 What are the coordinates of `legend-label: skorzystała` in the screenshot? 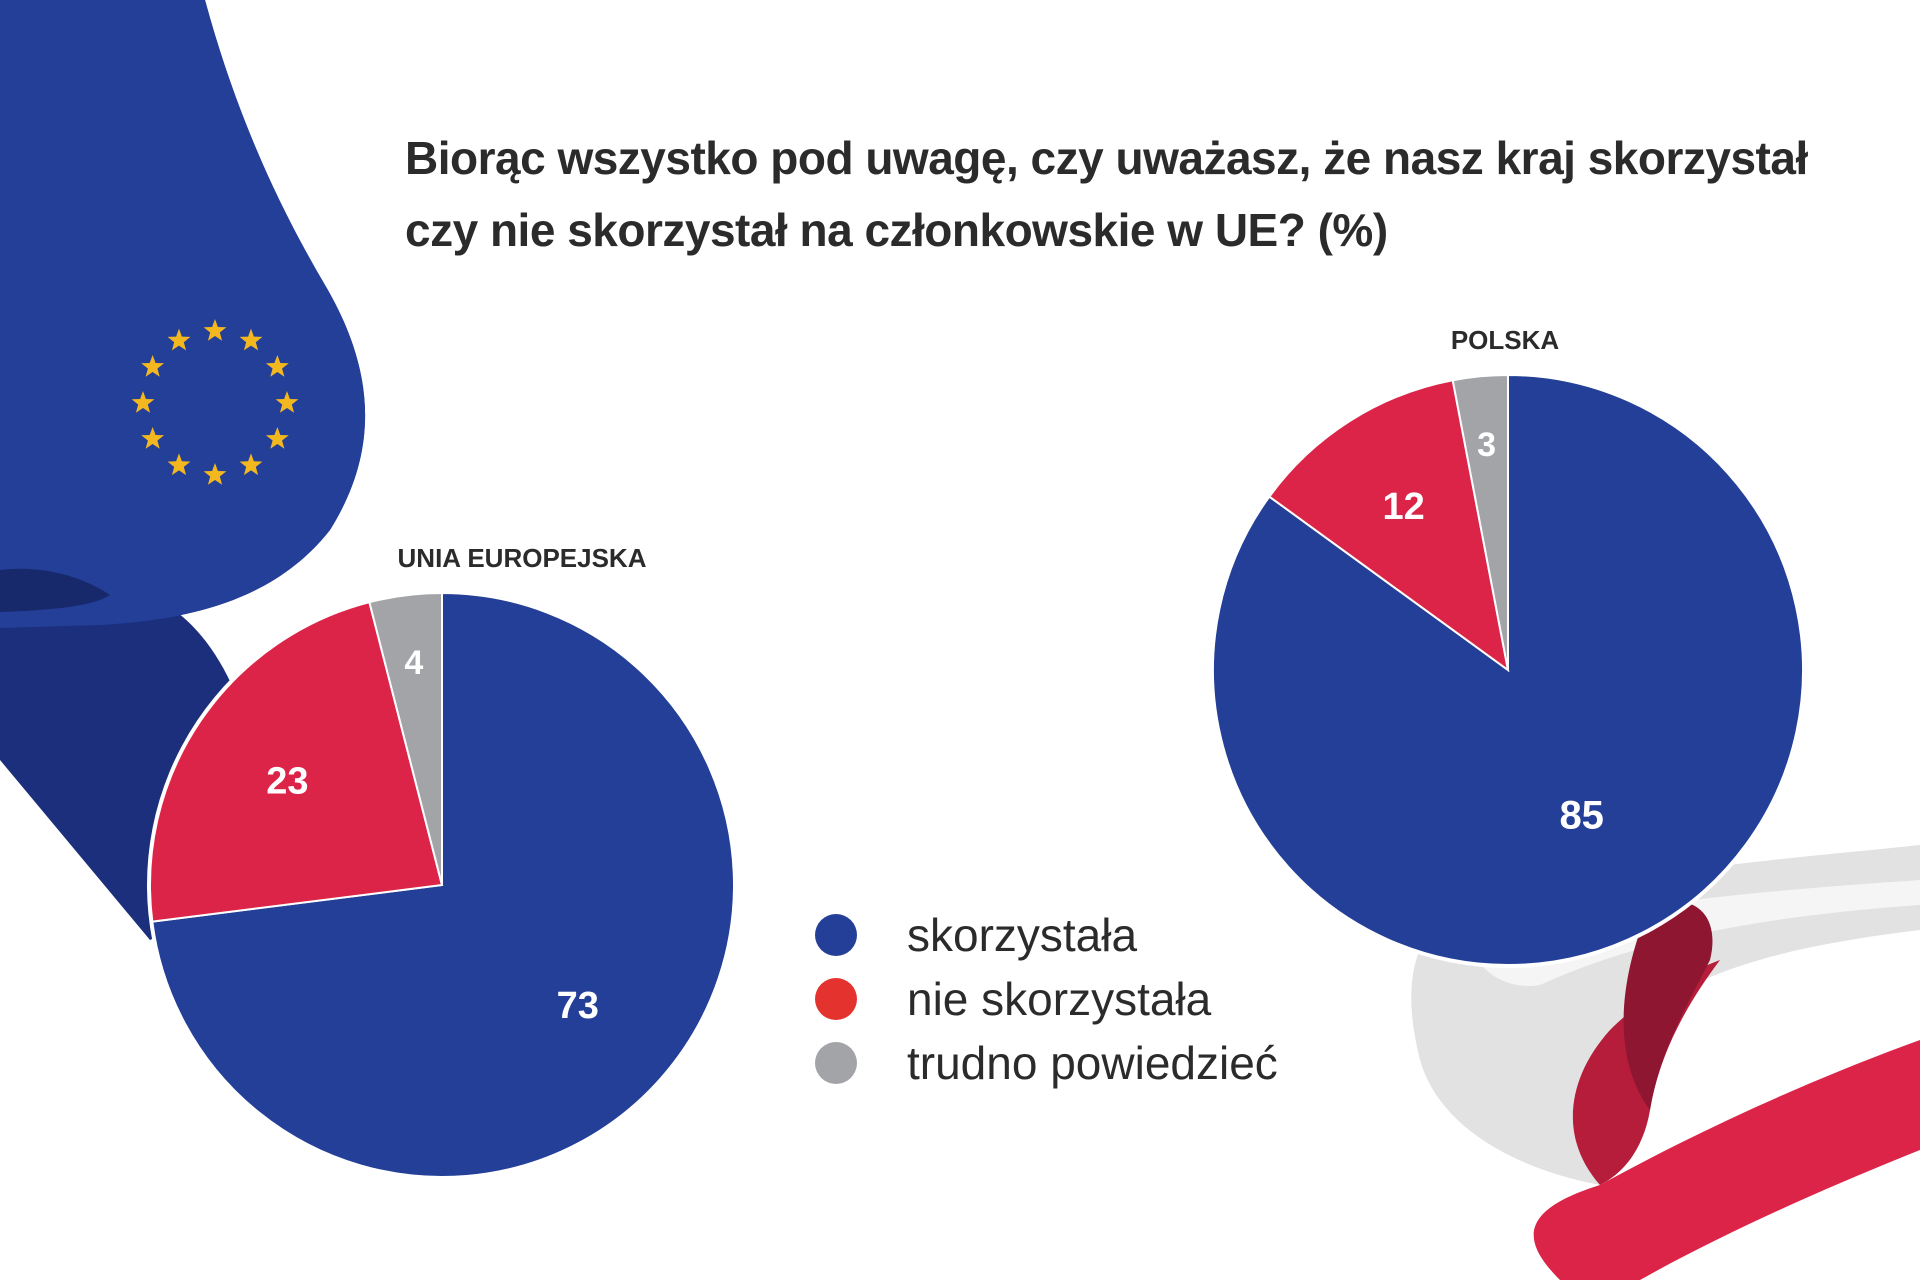 It's located at (1022, 935).